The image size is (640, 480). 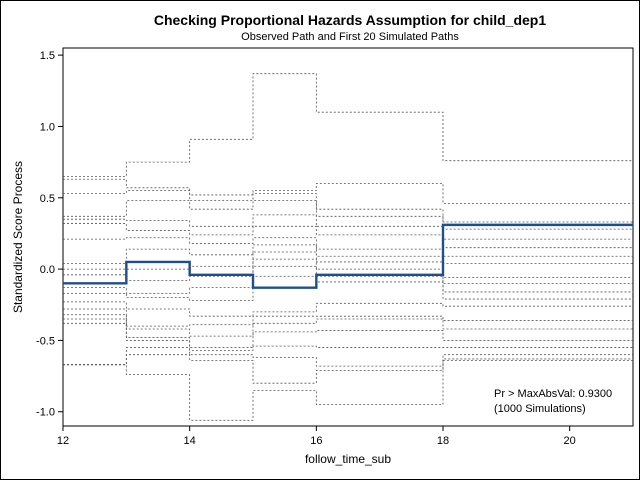 What do you see at coordinates (190, 441) in the screenshot?
I see `x-tick-label: 14` at bounding box center [190, 441].